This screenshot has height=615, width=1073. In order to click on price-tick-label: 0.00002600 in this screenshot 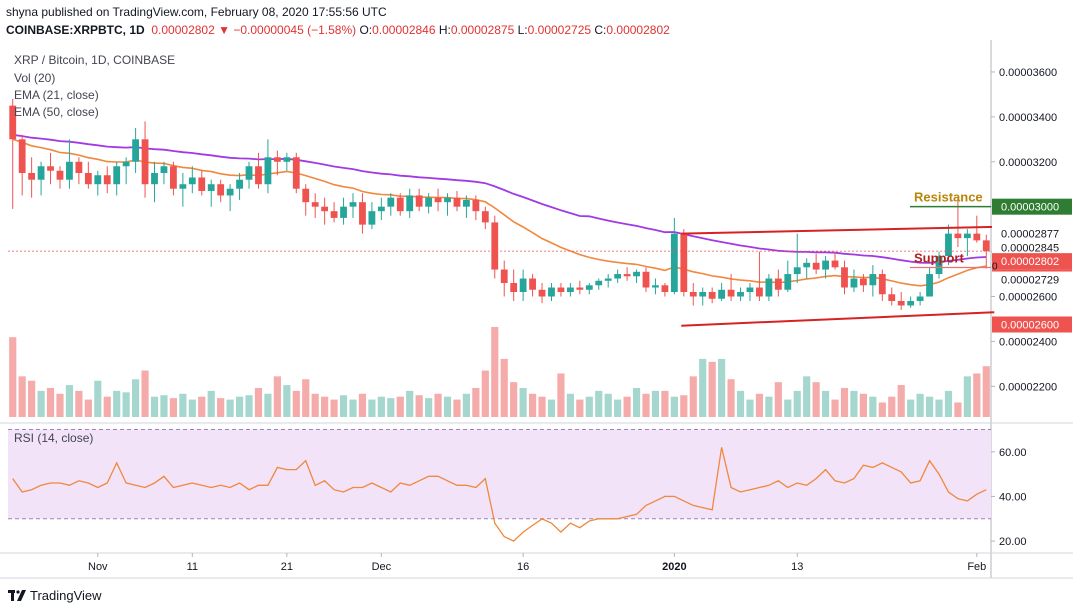, I will do `click(1028, 297)`.